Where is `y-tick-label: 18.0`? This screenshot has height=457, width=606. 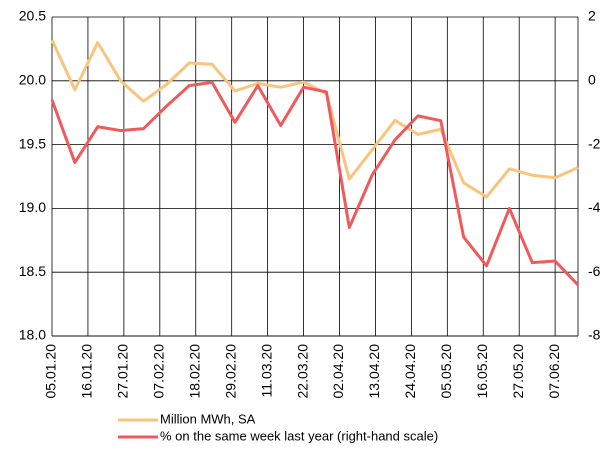
y-tick-label: 18.0 is located at coordinates (32, 335).